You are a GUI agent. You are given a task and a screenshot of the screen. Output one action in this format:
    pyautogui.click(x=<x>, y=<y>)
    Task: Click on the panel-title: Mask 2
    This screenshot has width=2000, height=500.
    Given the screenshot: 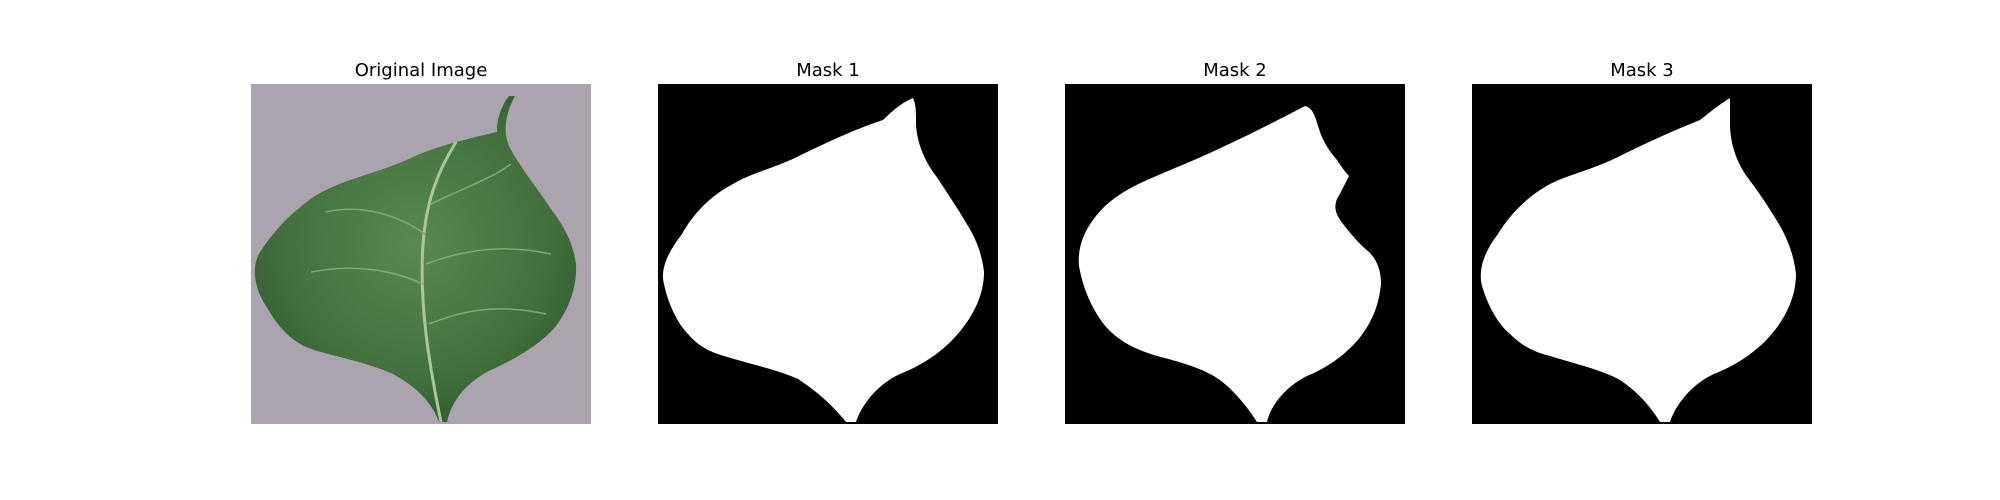 What is the action you would take?
    pyautogui.click(x=1235, y=70)
    